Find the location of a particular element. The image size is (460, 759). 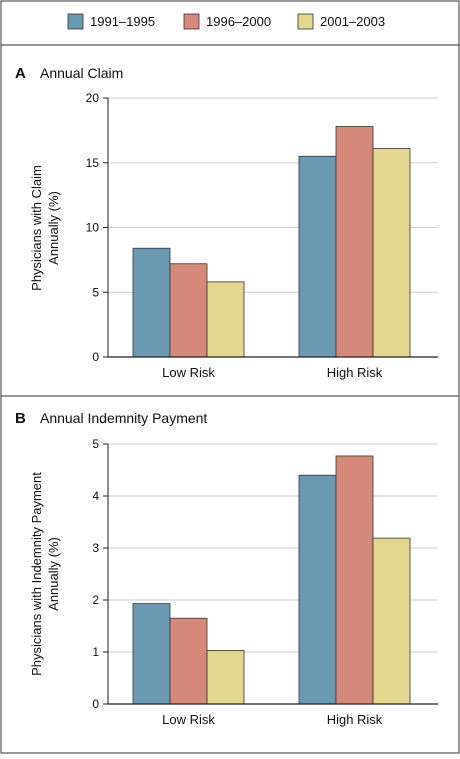

panel-a-title: Annual Claim is located at coordinates (81, 73).